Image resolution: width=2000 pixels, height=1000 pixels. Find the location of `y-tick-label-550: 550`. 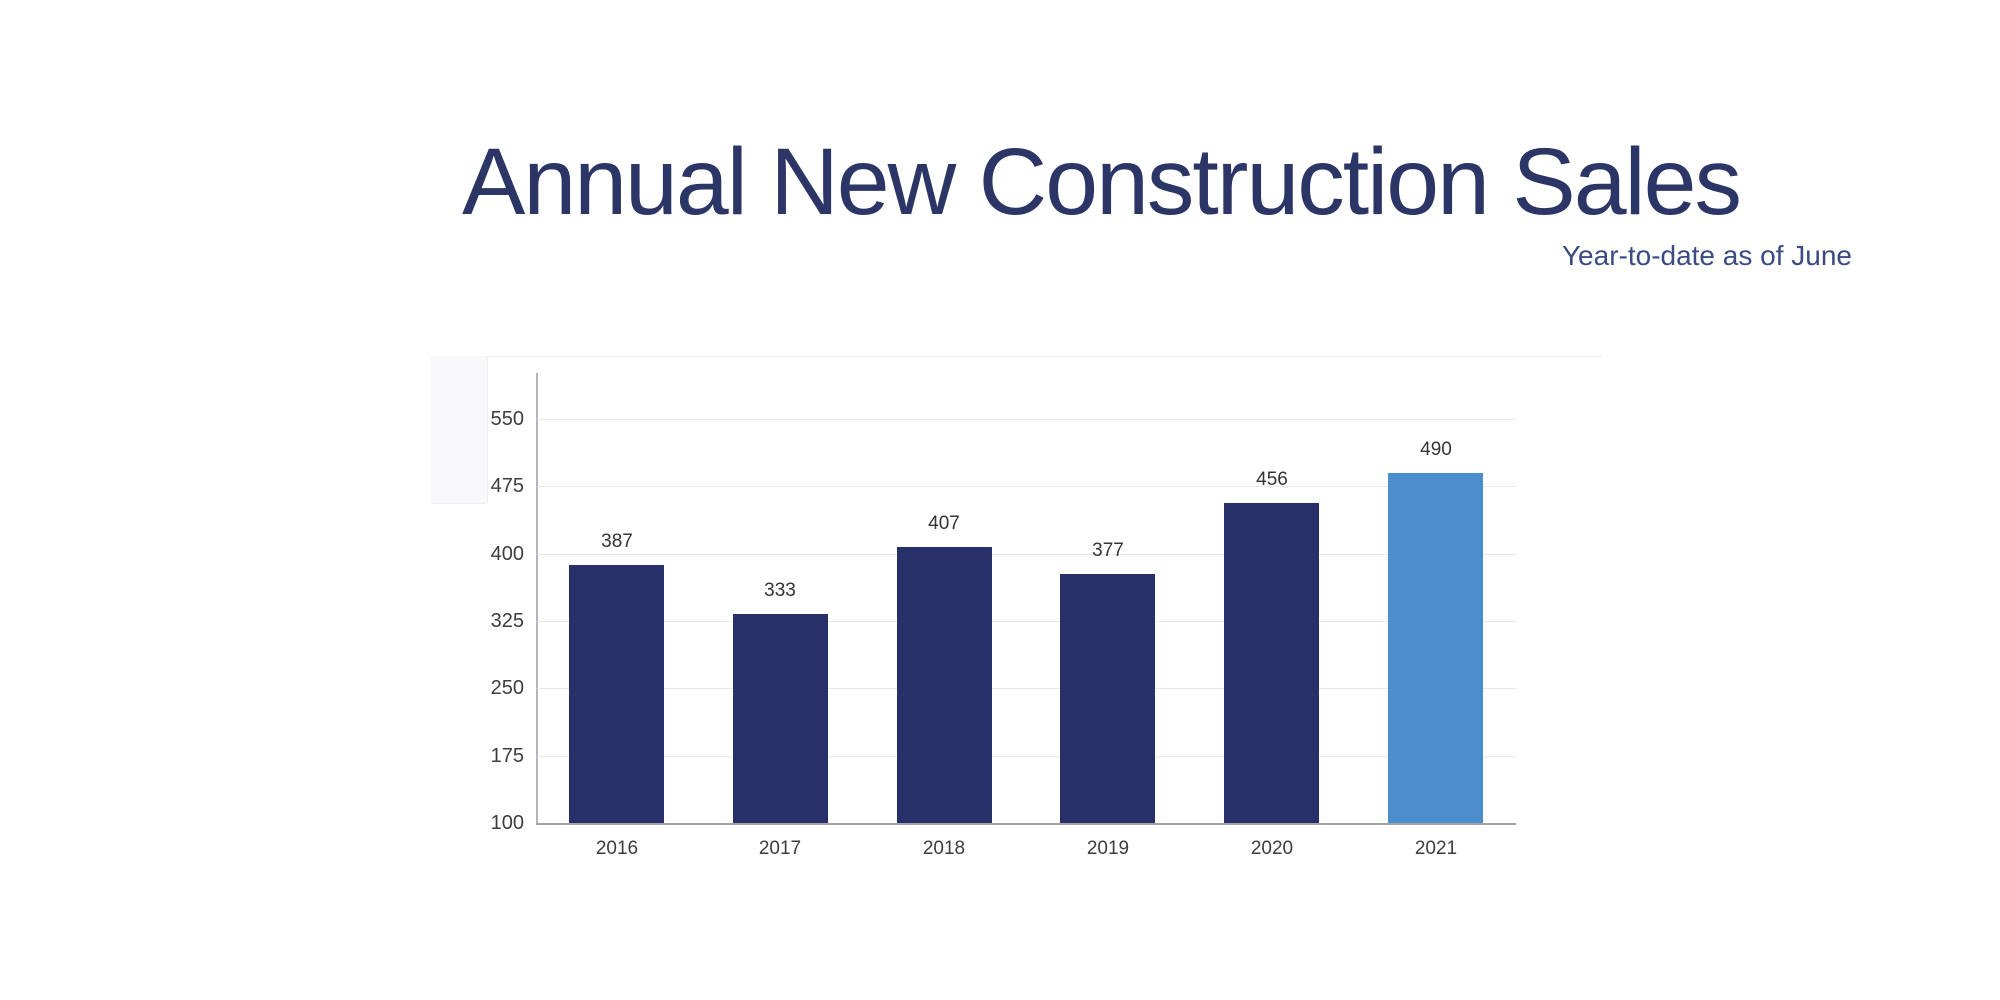

y-tick-label-550: 550 is located at coordinates (507, 419).